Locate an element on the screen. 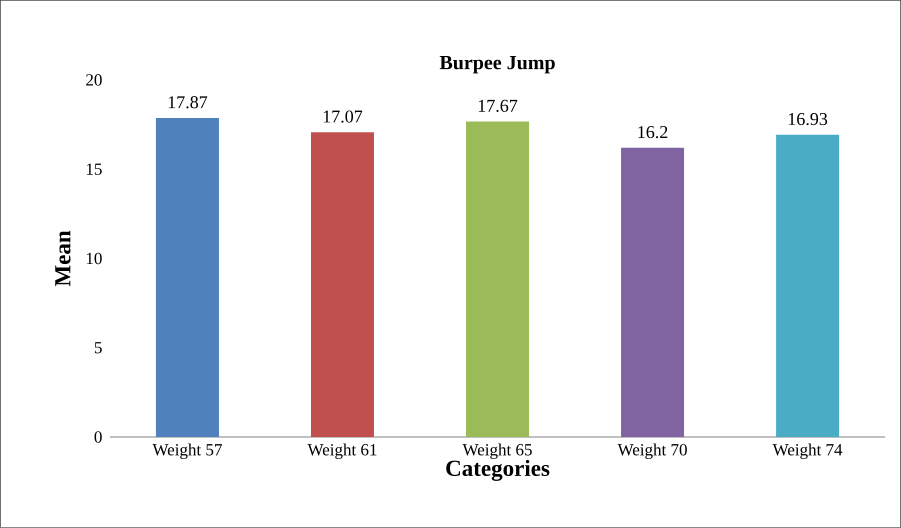  data-label: 17.67 is located at coordinates (498, 106).